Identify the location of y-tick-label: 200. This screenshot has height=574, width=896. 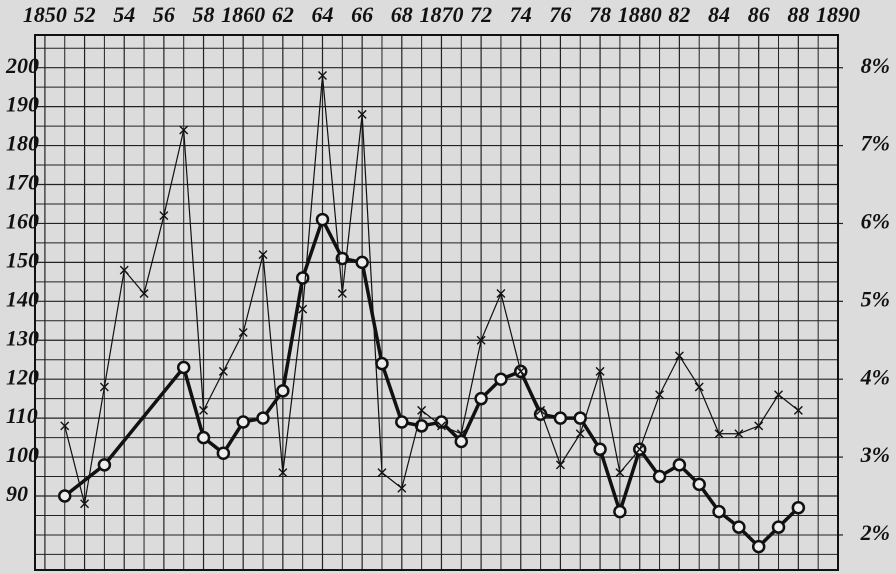
(22, 65).